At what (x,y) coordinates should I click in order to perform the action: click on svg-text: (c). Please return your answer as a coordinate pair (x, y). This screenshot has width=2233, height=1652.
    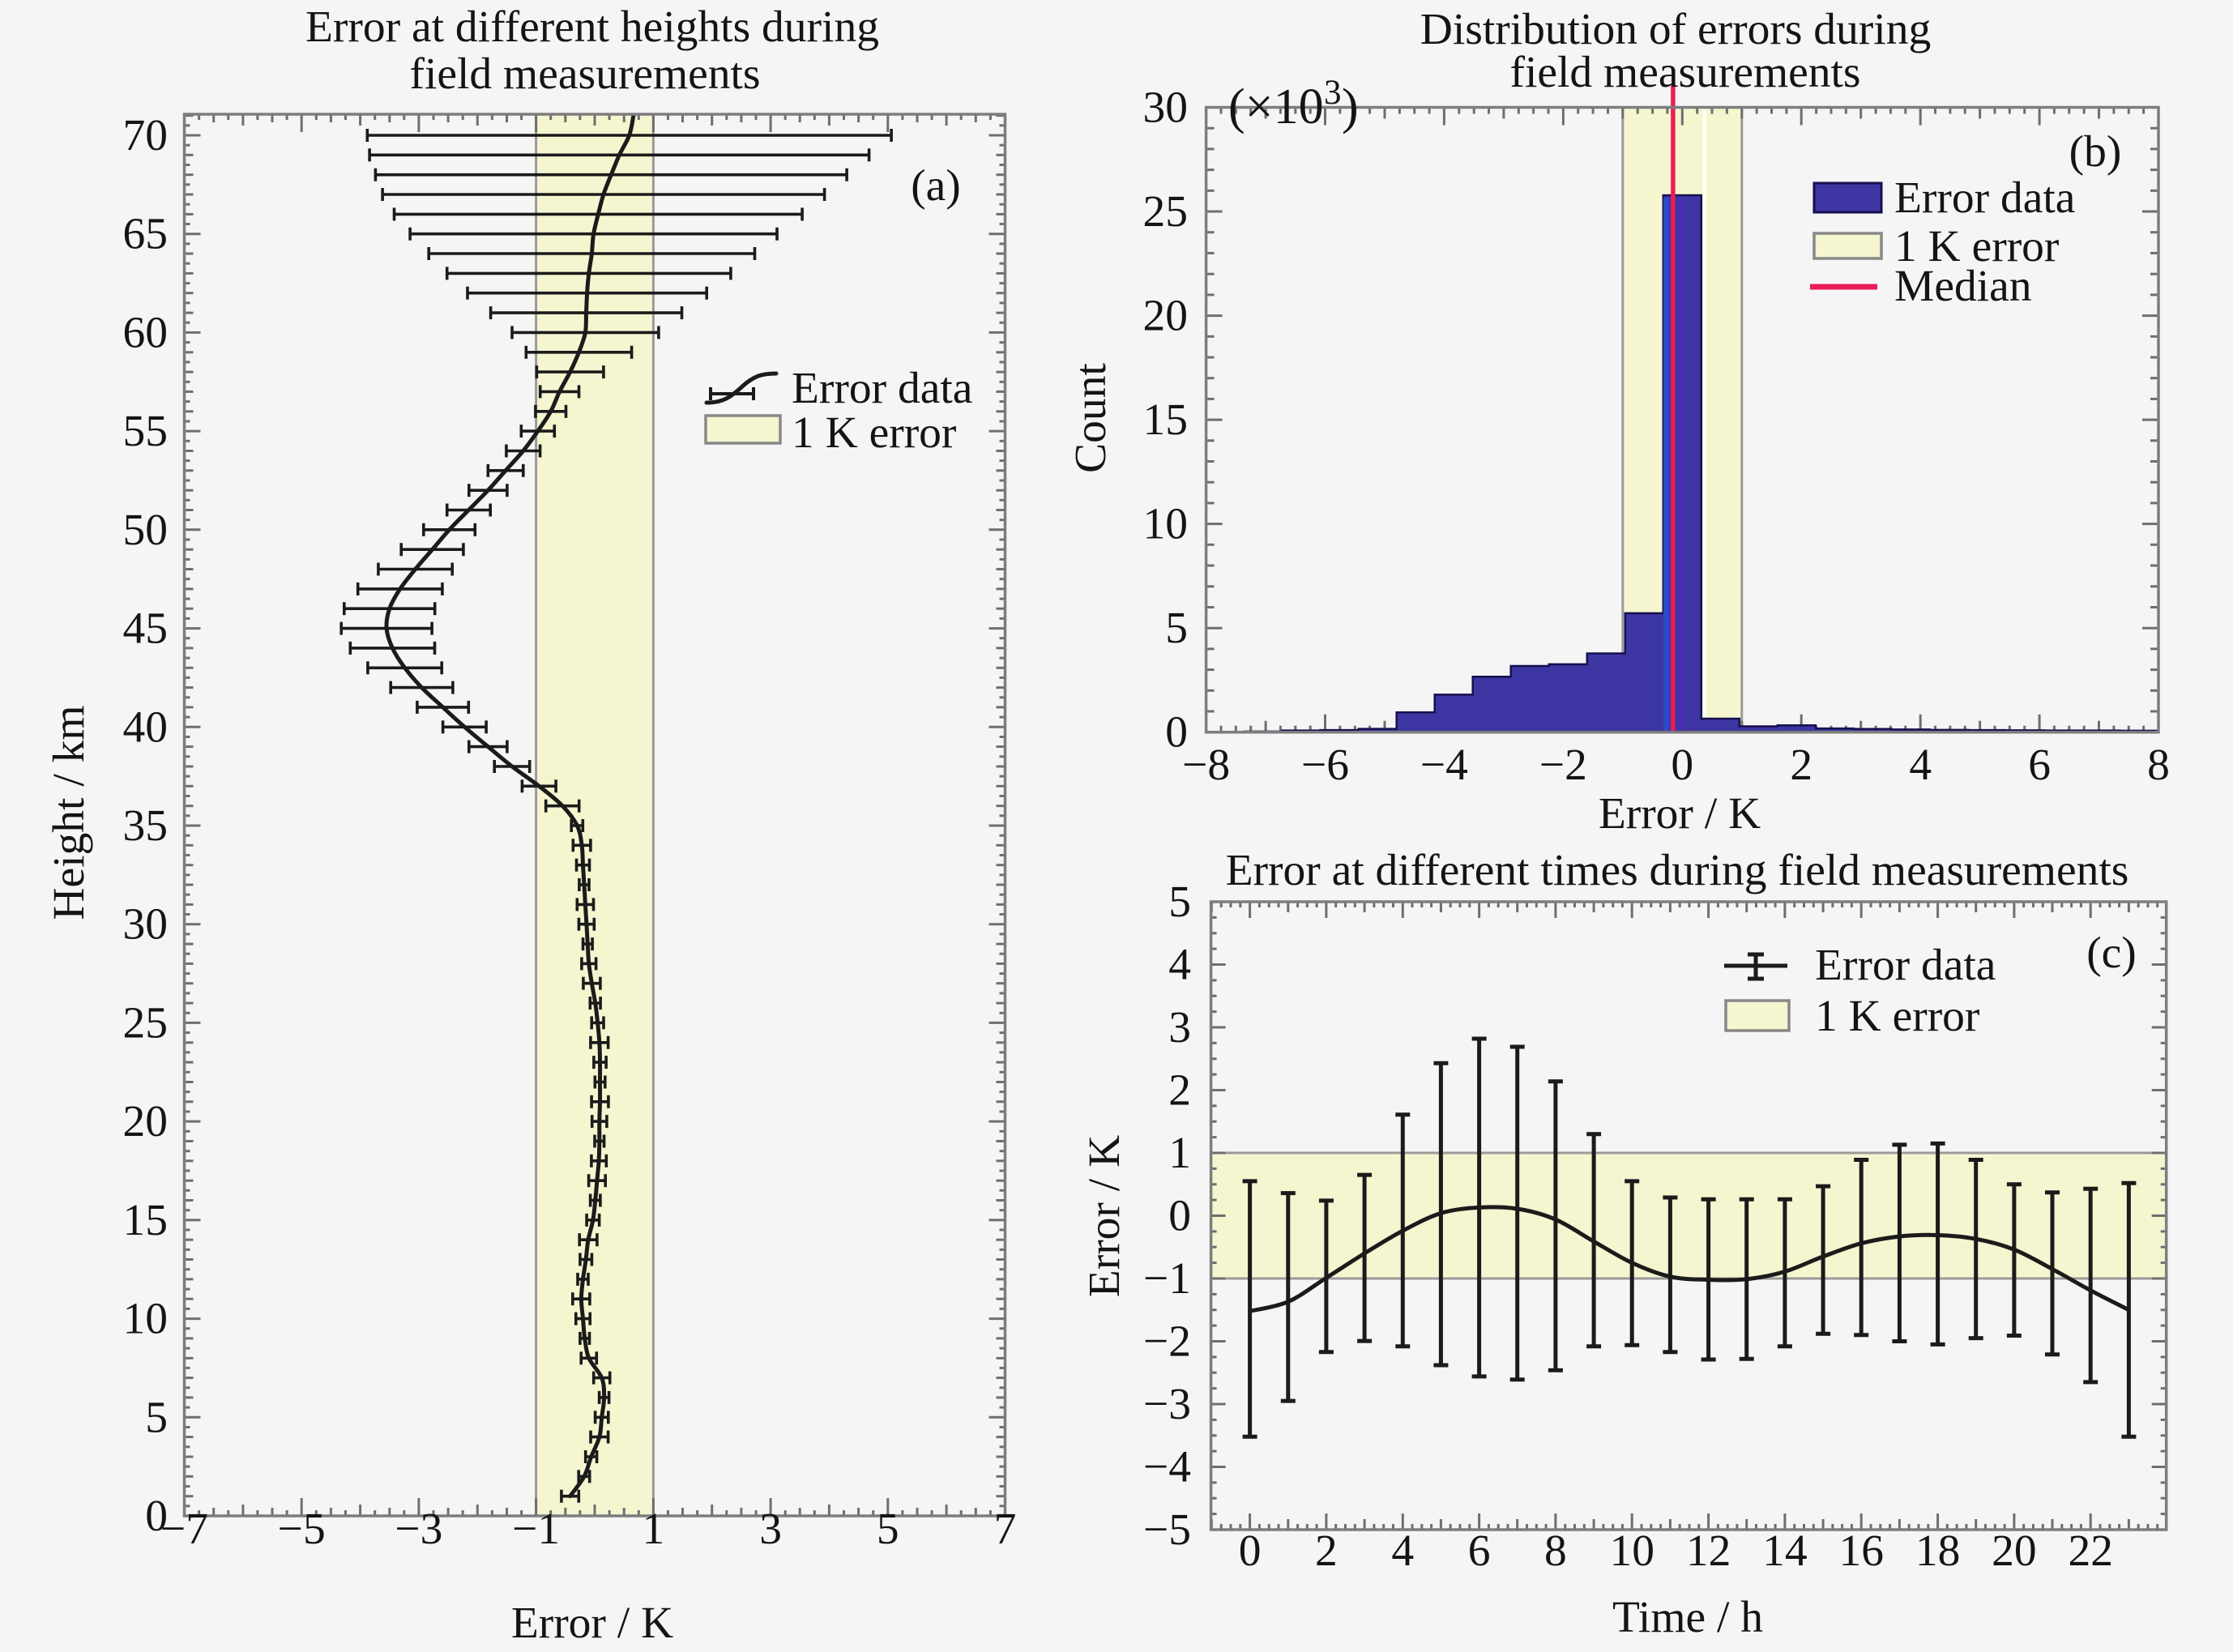
    Looking at the image, I should click on (2111, 953).